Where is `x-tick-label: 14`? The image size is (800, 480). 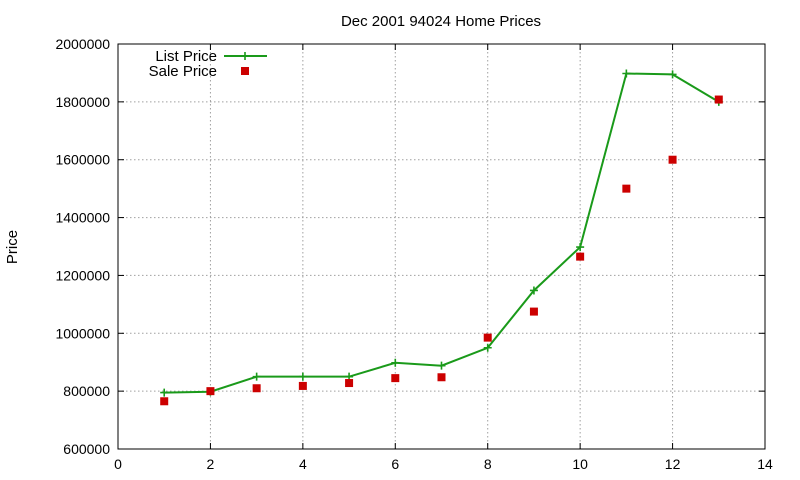 x-tick-label: 14 is located at coordinates (765, 464).